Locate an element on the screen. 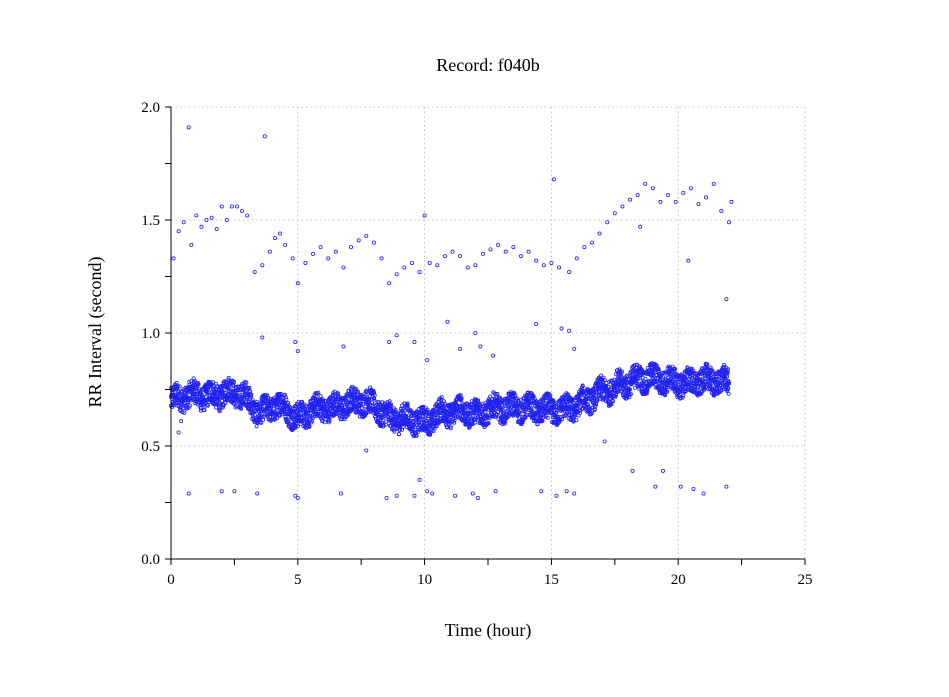 The width and height of the screenshot is (949, 697). x-tick-label: 20 is located at coordinates (678, 580).